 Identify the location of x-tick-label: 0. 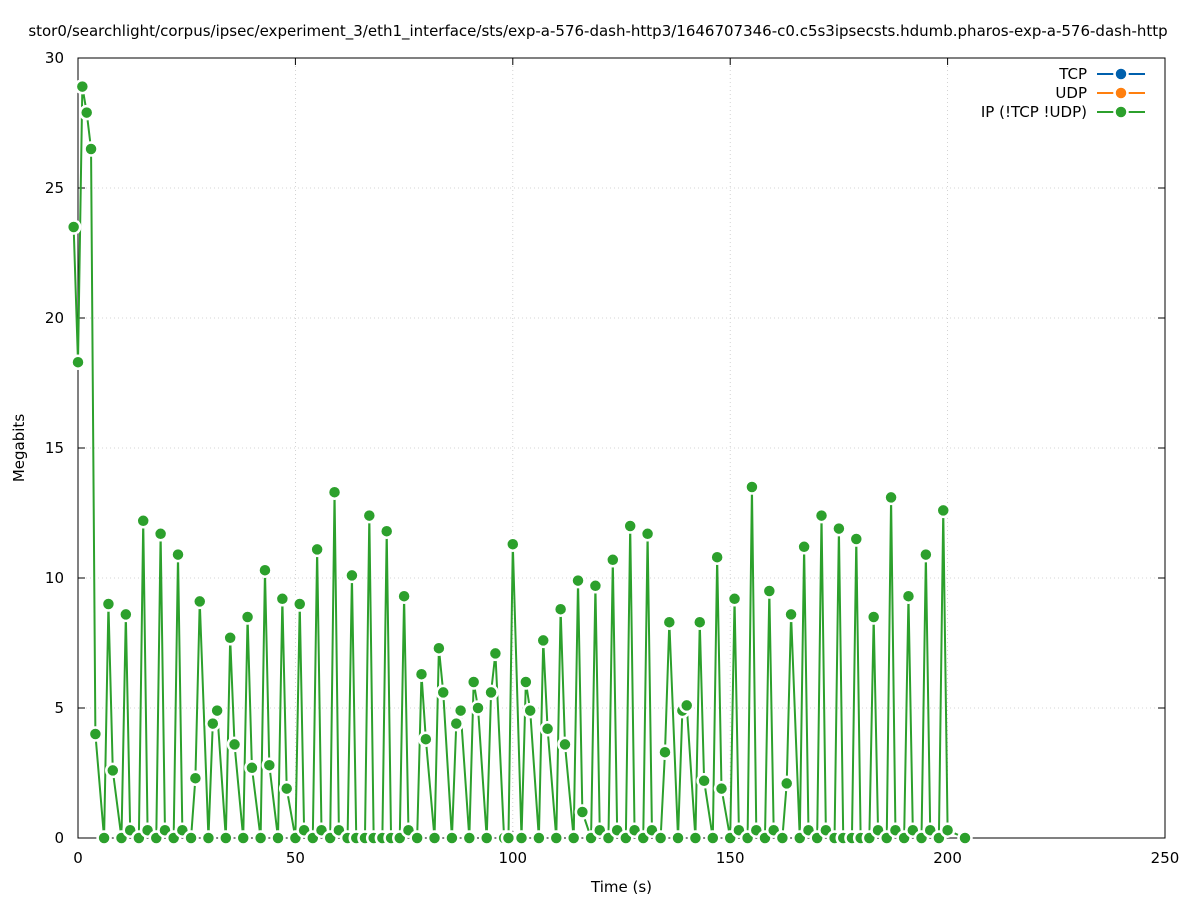
(78, 858).